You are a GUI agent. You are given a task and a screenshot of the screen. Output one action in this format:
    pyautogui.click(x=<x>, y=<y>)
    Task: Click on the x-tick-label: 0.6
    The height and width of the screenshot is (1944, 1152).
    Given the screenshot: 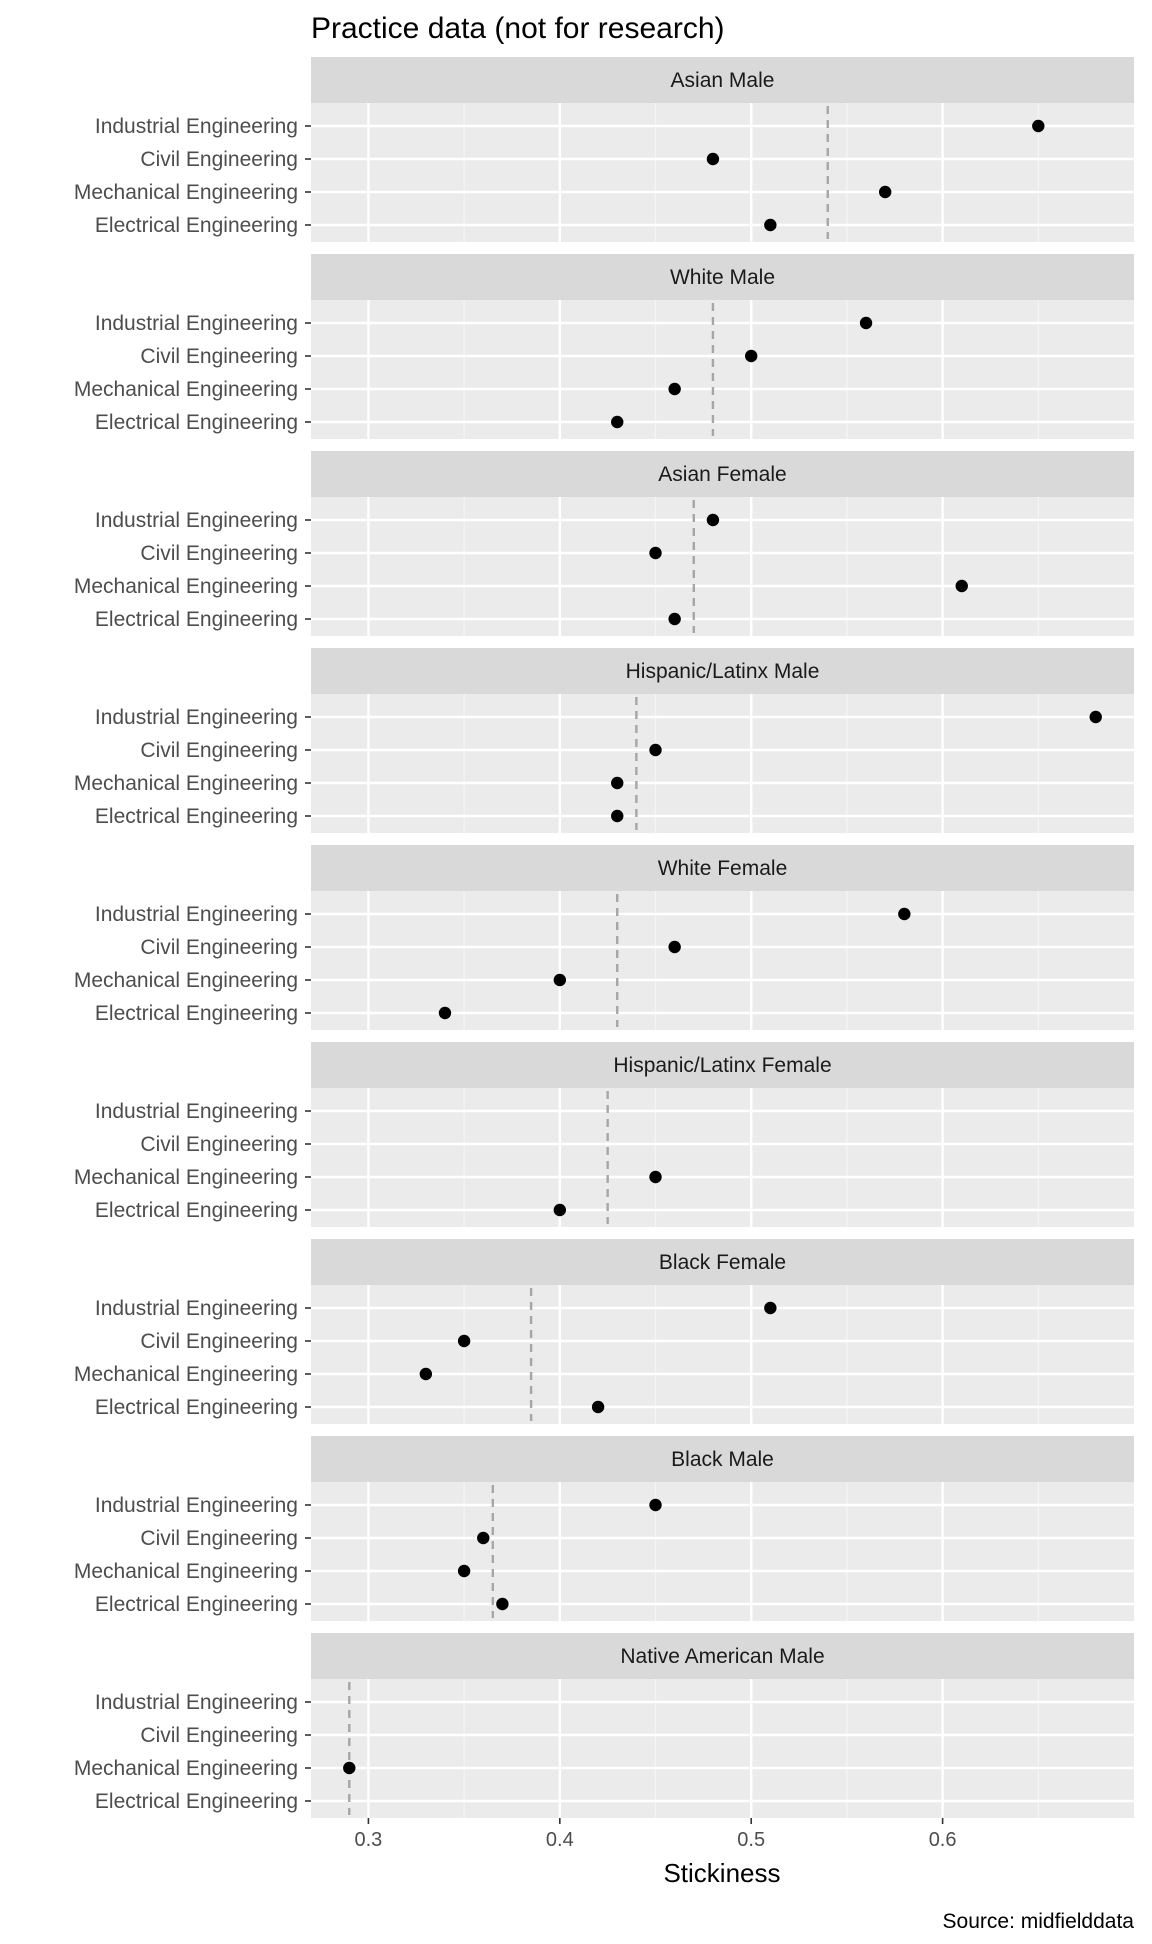 What is the action you would take?
    pyautogui.click(x=943, y=1840)
    